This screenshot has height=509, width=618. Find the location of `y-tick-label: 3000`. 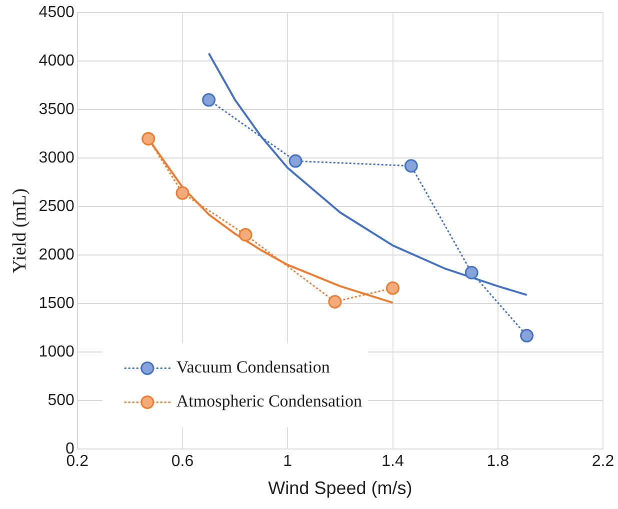

y-tick-label: 3000 is located at coordinates (56, 158).